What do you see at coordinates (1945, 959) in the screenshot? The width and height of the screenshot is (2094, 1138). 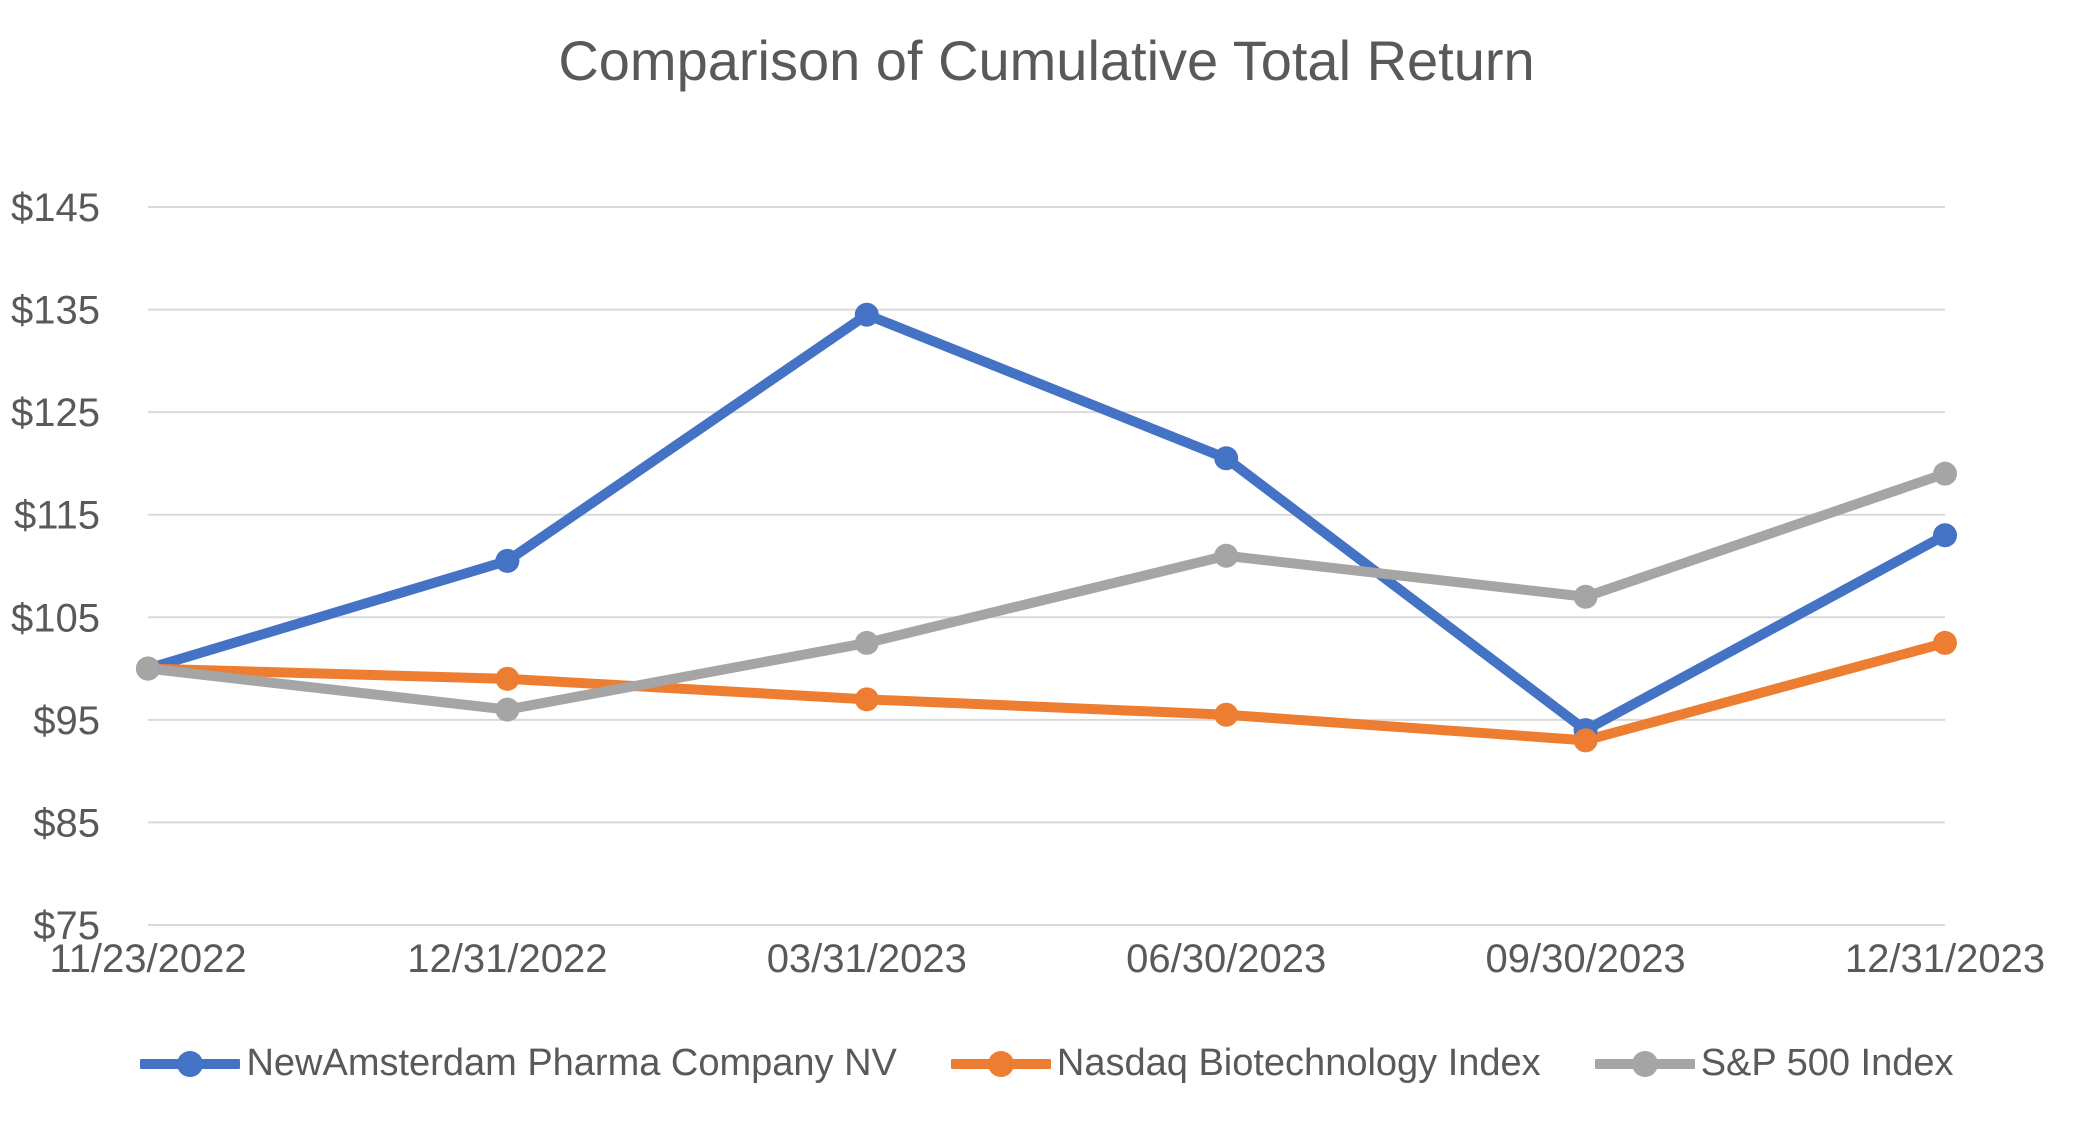 I see `x-axis-tick-label: 12/31/2023` at bounding box center [1945, 959].